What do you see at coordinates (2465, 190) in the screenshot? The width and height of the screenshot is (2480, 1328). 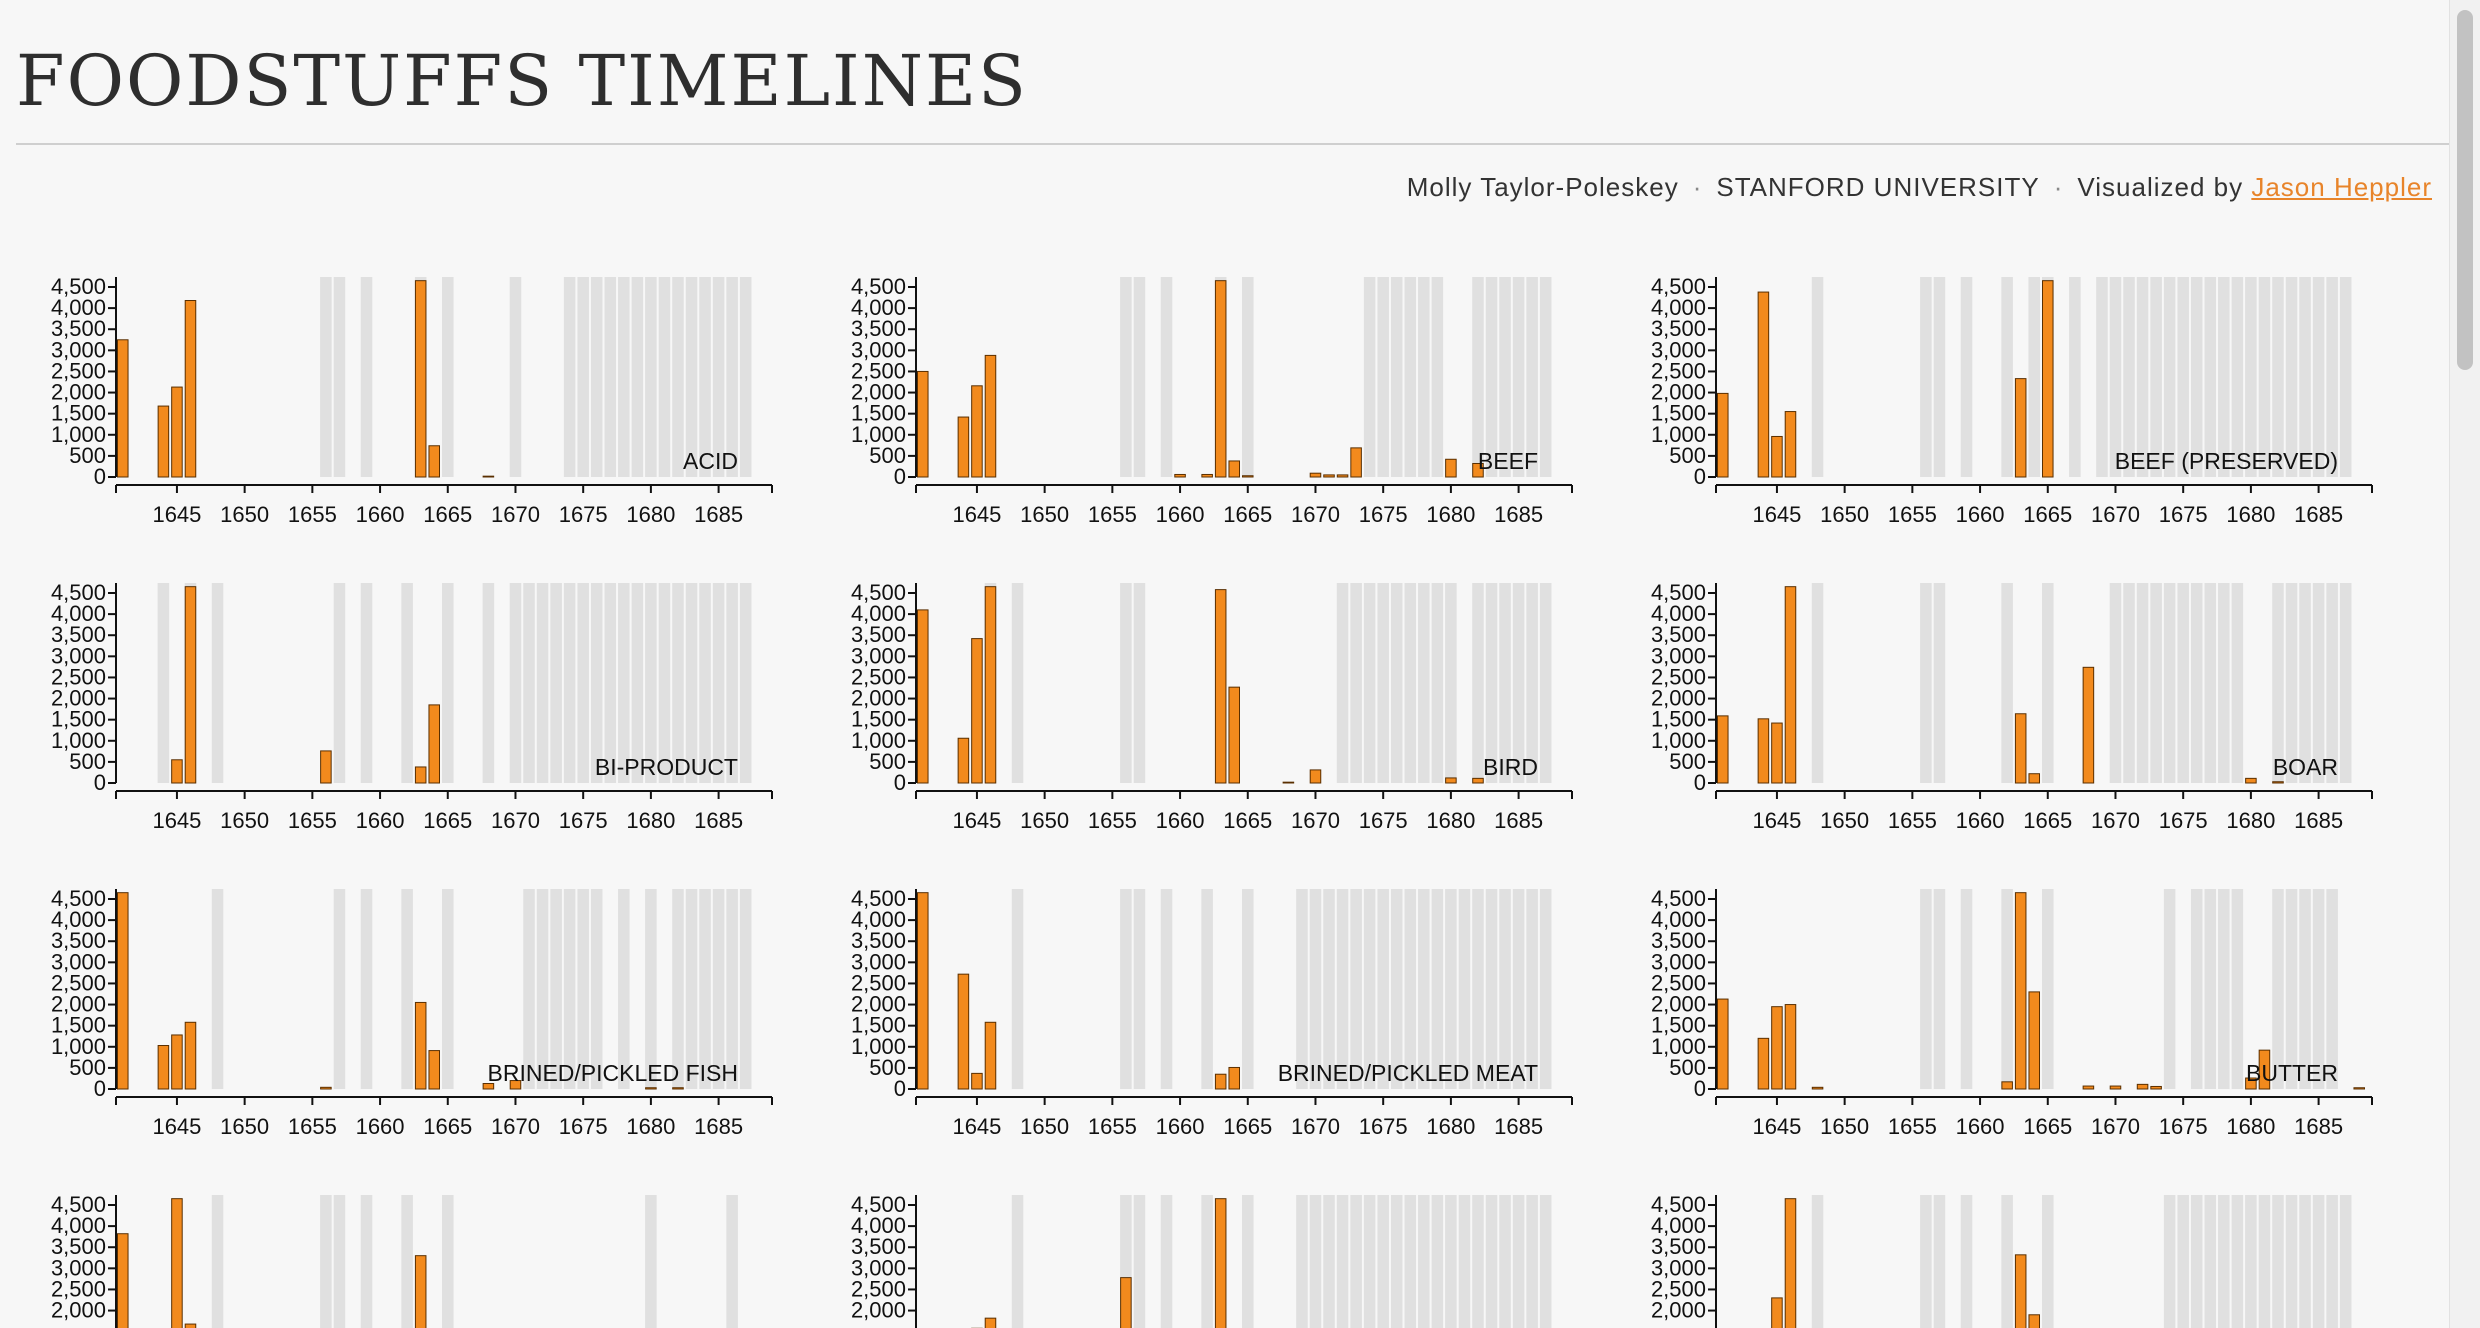 I see `scrollbar-thumb` at bounding box center [2465, 190].